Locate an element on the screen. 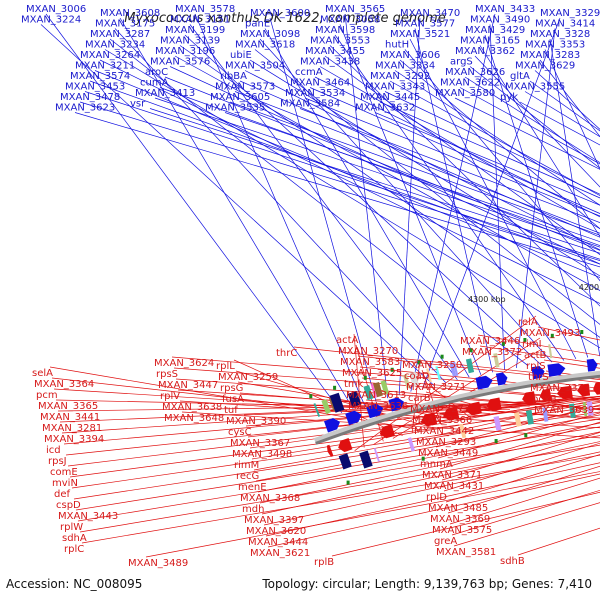 The width and height of the screenshot is (600, 600). genome-backbone is located at coordinates (457, 409).